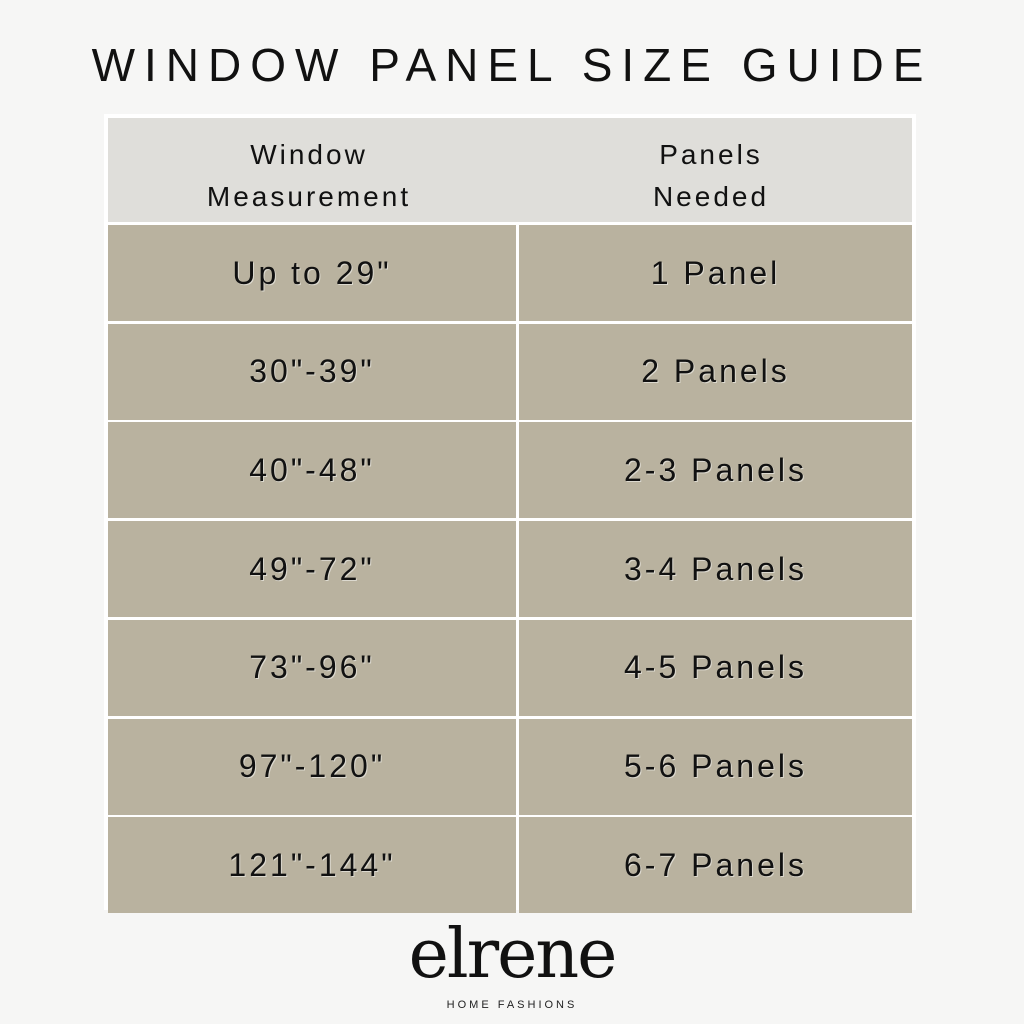  Describe the element at coordinates (312, 667) in the screenshot. I see `measurement-cell: 73"-96"` at that location.